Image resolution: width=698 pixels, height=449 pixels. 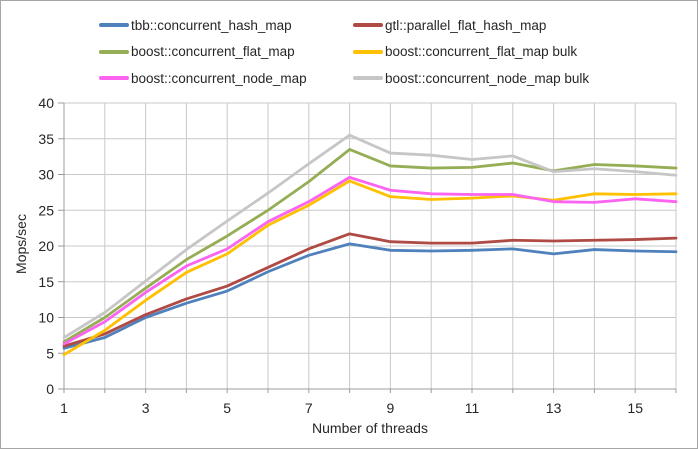 What do you see at coordinates (46, 175) in the screenshot?
I see `y-tick-label: 30` at bounding box center [46, 175].